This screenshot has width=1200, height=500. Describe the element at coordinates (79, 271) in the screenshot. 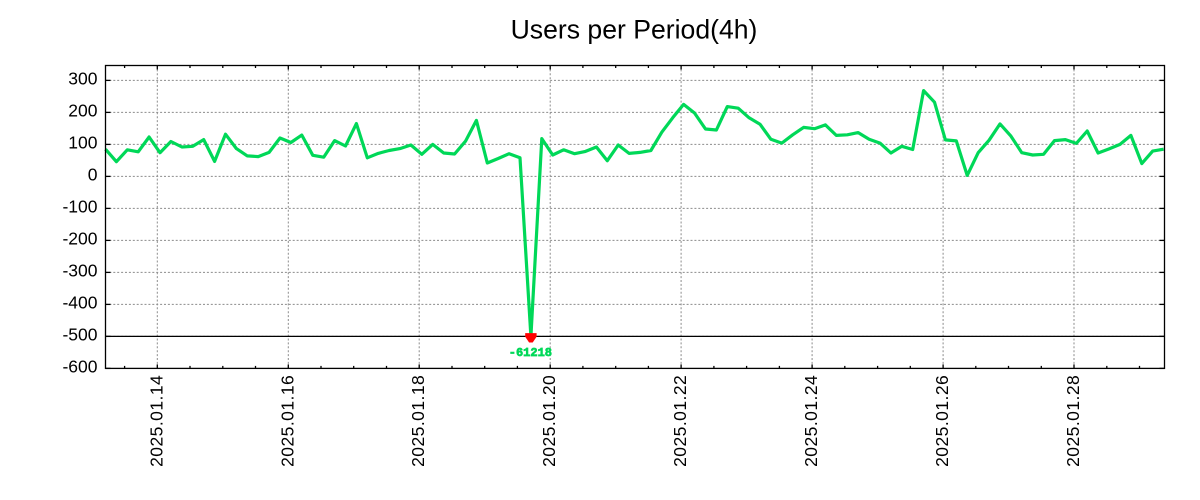

I see `svg-text: -300` at that location.